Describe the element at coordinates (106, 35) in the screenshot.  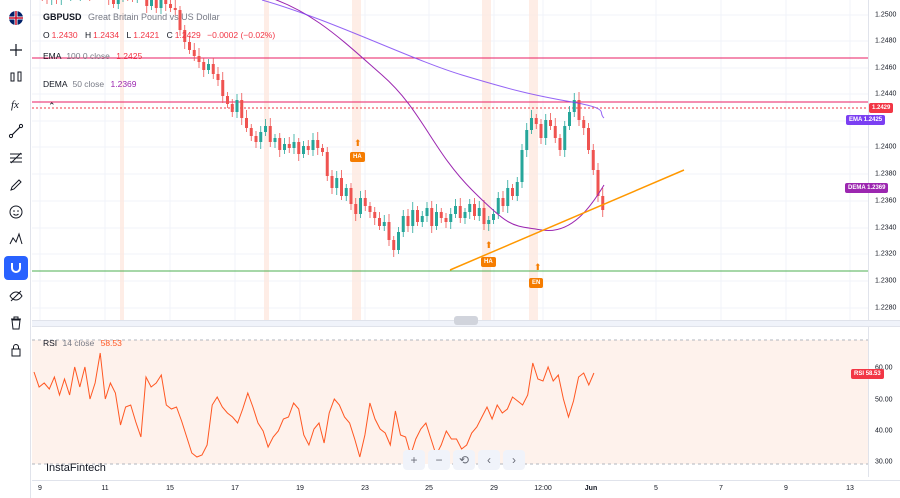
I see `high-value: 1.2434` at that location.